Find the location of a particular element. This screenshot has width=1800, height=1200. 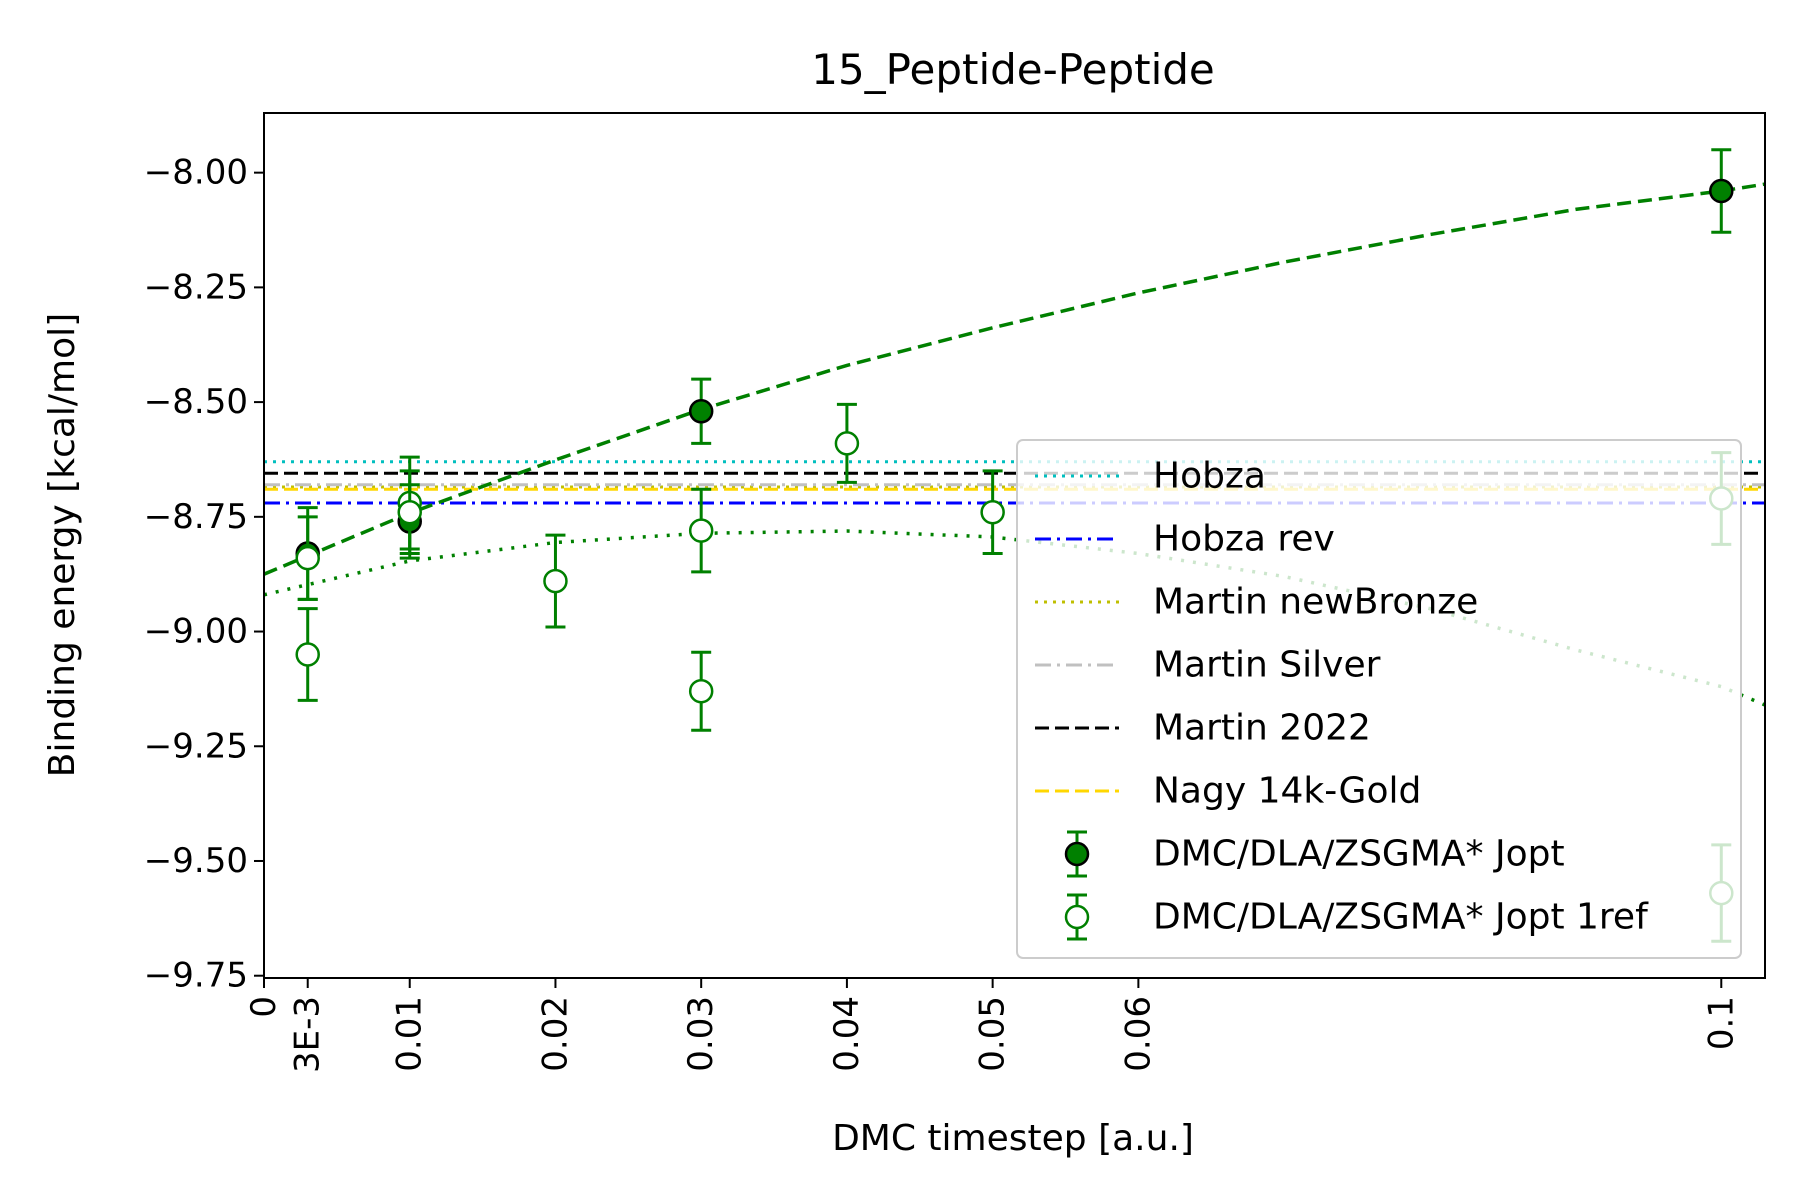

legend-item-martin-newbronze-label: Martin newBronze is located at coordinates (1315, 602).